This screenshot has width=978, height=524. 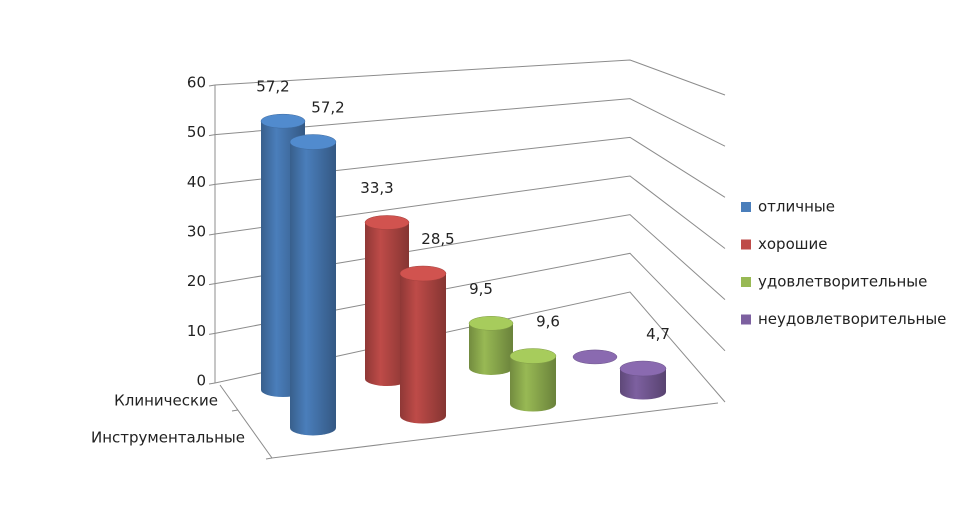 What do you see at coordinates (437, 239) in the screenshot?
I see `value-label: 28,5` at bounding box center [437, 239].